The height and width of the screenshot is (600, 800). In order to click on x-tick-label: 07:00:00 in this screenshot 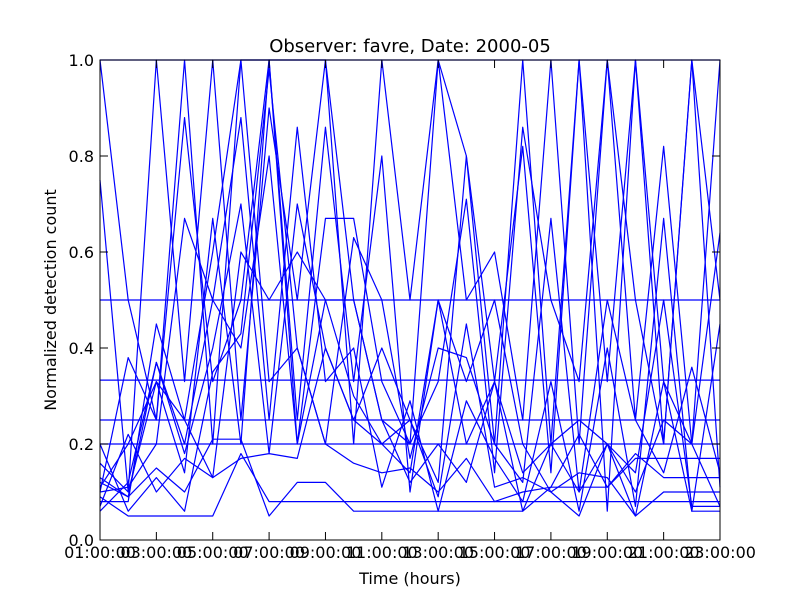, I will do `click(269, 552)`.